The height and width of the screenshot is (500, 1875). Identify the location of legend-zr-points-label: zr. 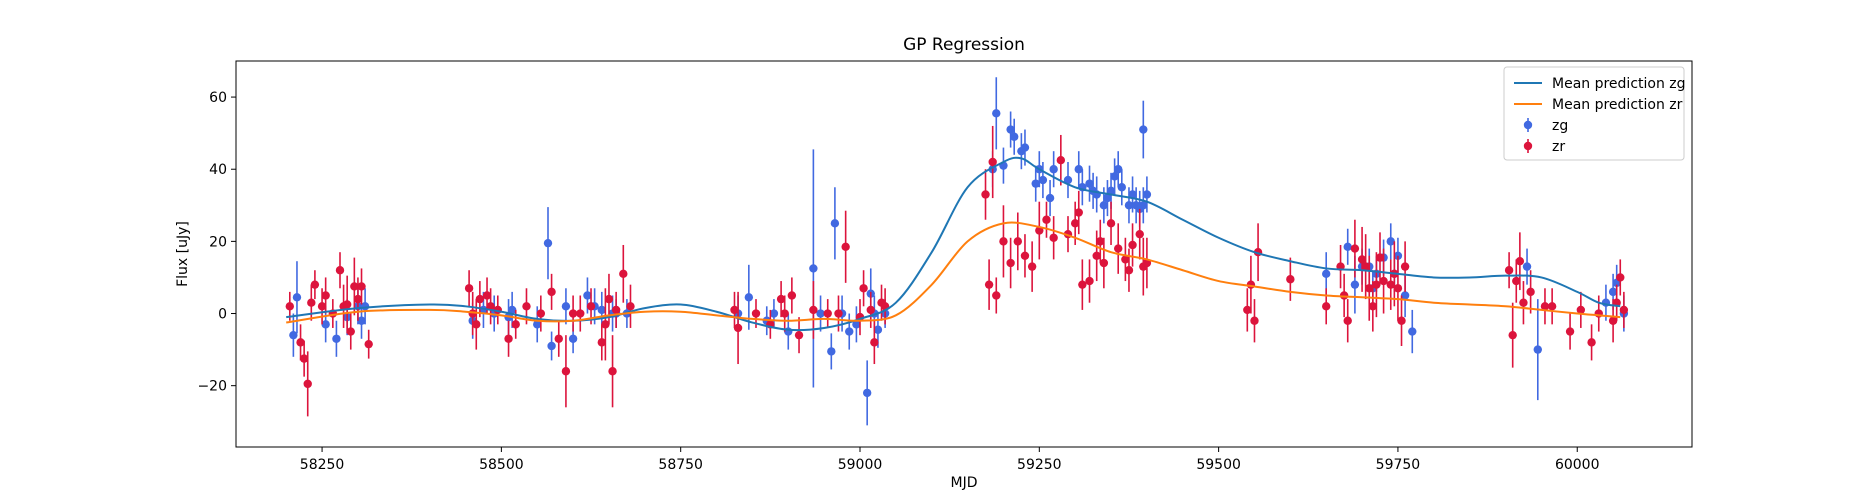
(1558, 147).